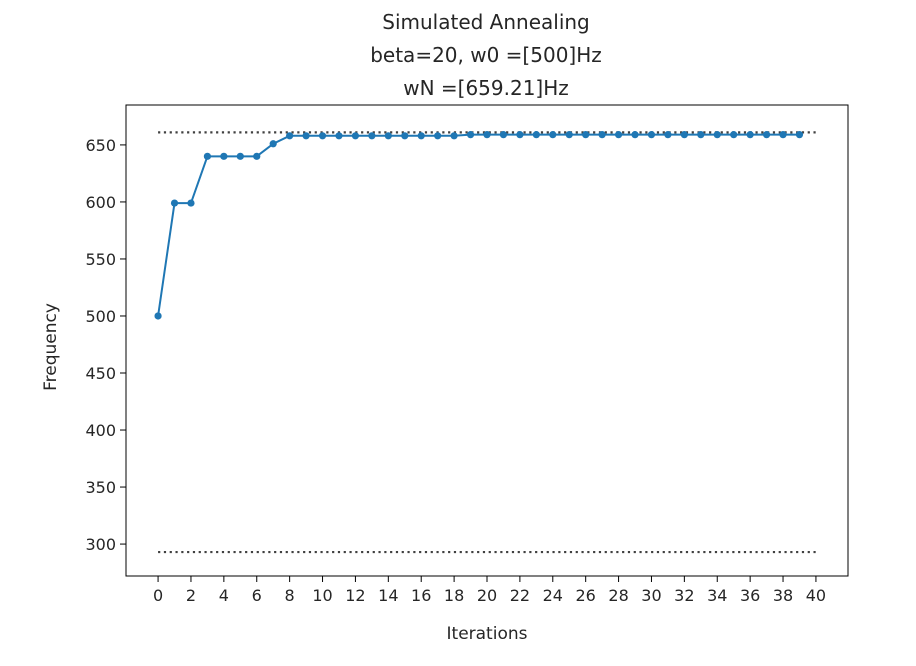 This screenshot has width=916, height=666. Describe the element at coordinates (100, 316) in the screenshot. I see `y-tick-label: 500` at that location.